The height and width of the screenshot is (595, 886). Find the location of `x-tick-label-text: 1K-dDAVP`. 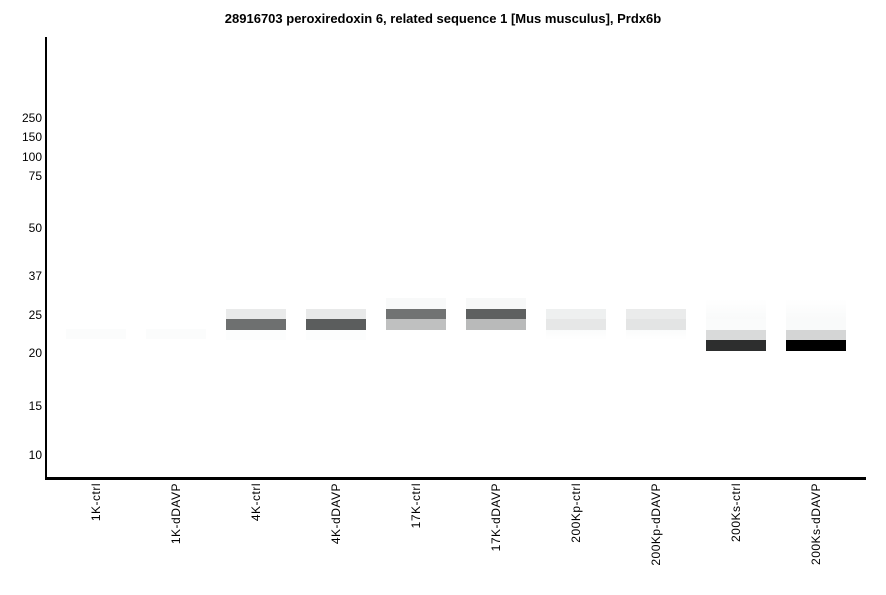

x-tick-label-text: 1K-dDAVP is located at coordinates (176, 514).